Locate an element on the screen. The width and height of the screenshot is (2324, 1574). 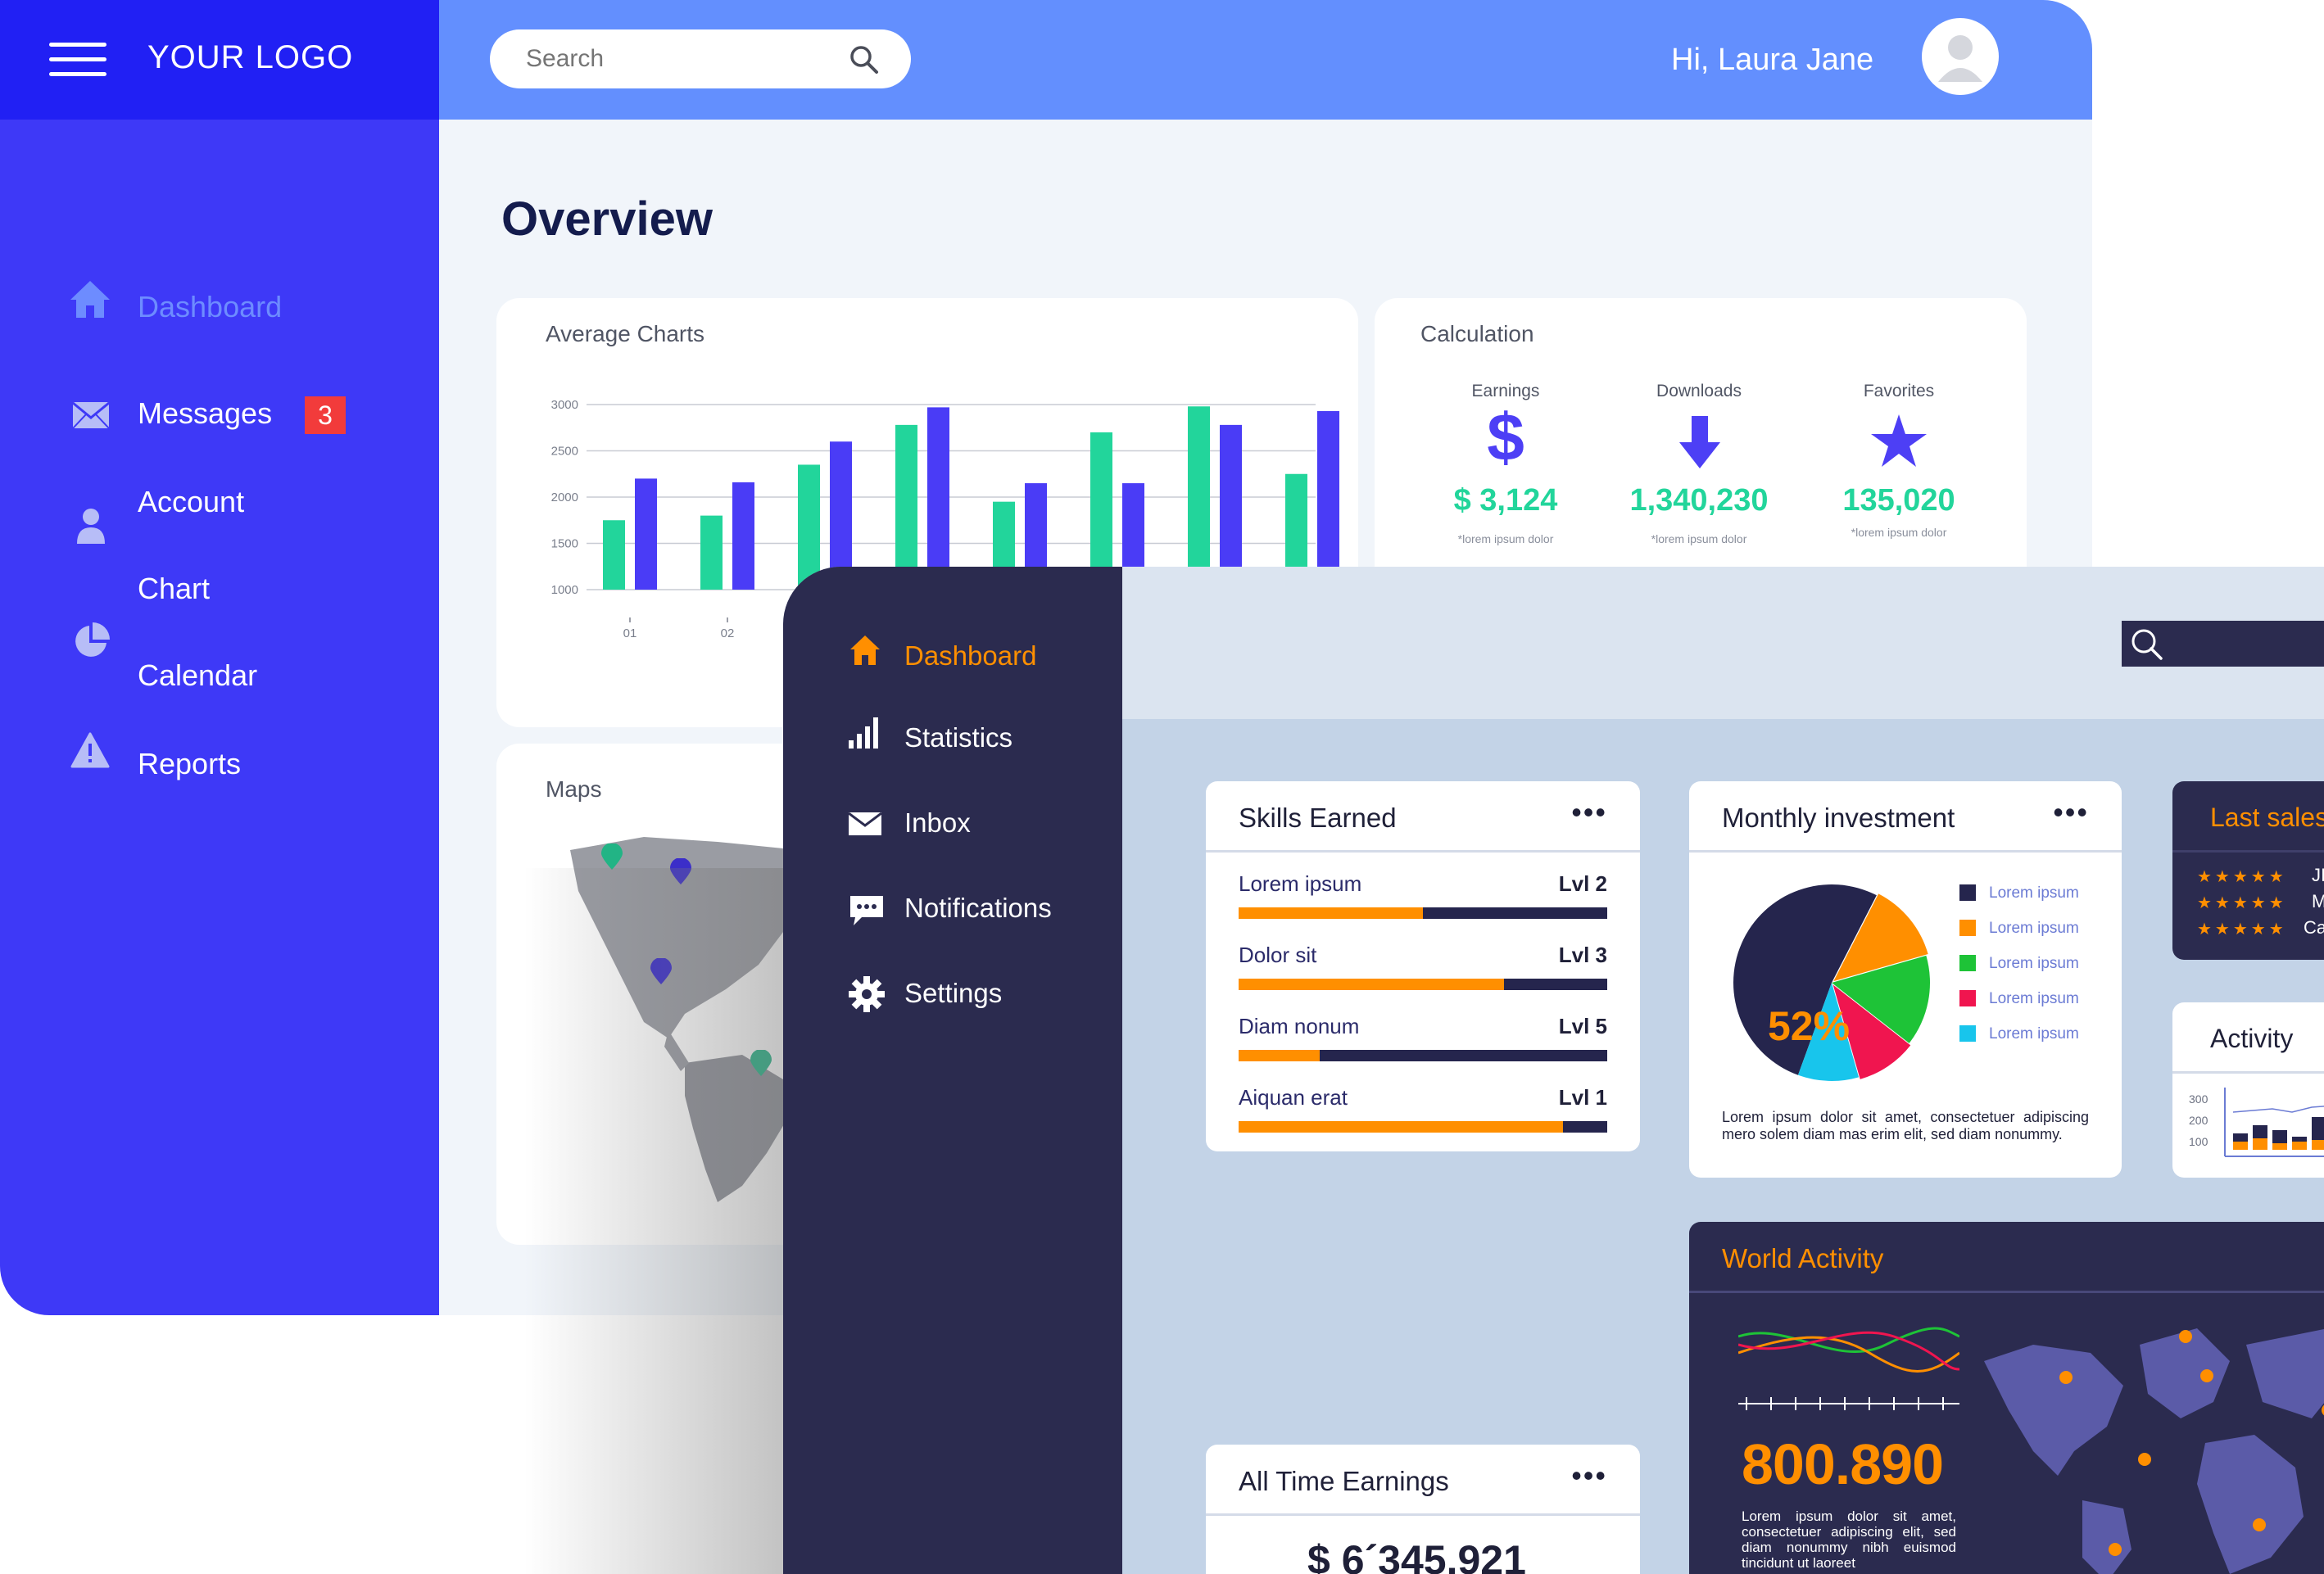
skill-level: Lvl 1 is located at coordinates (1582, 1097).